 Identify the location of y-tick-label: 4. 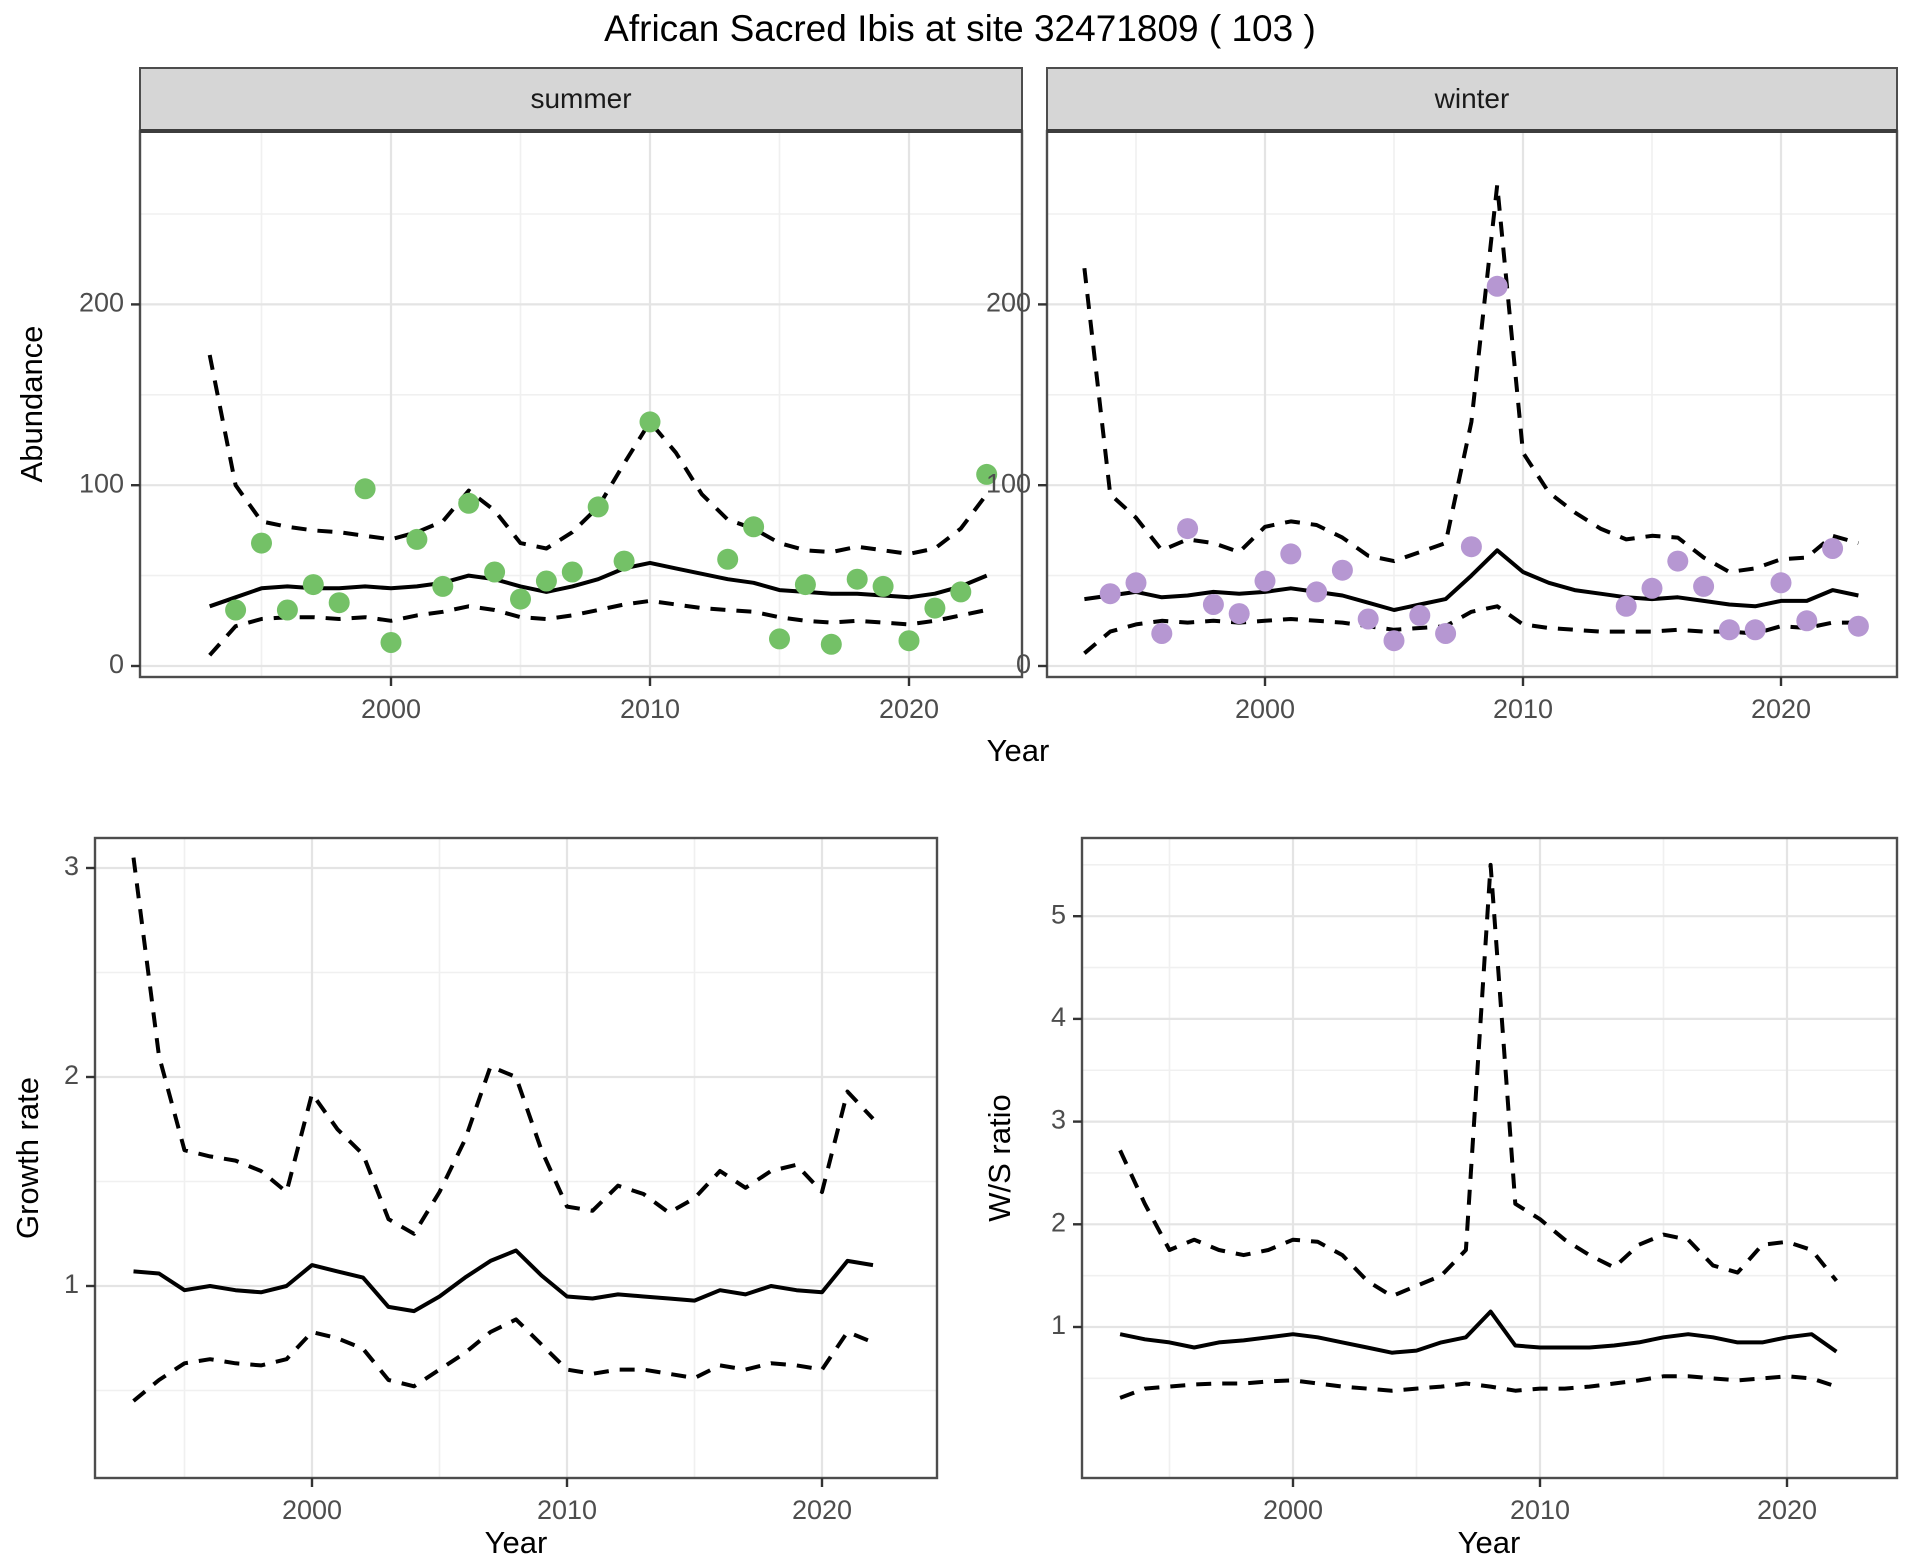
(1058, 1017).